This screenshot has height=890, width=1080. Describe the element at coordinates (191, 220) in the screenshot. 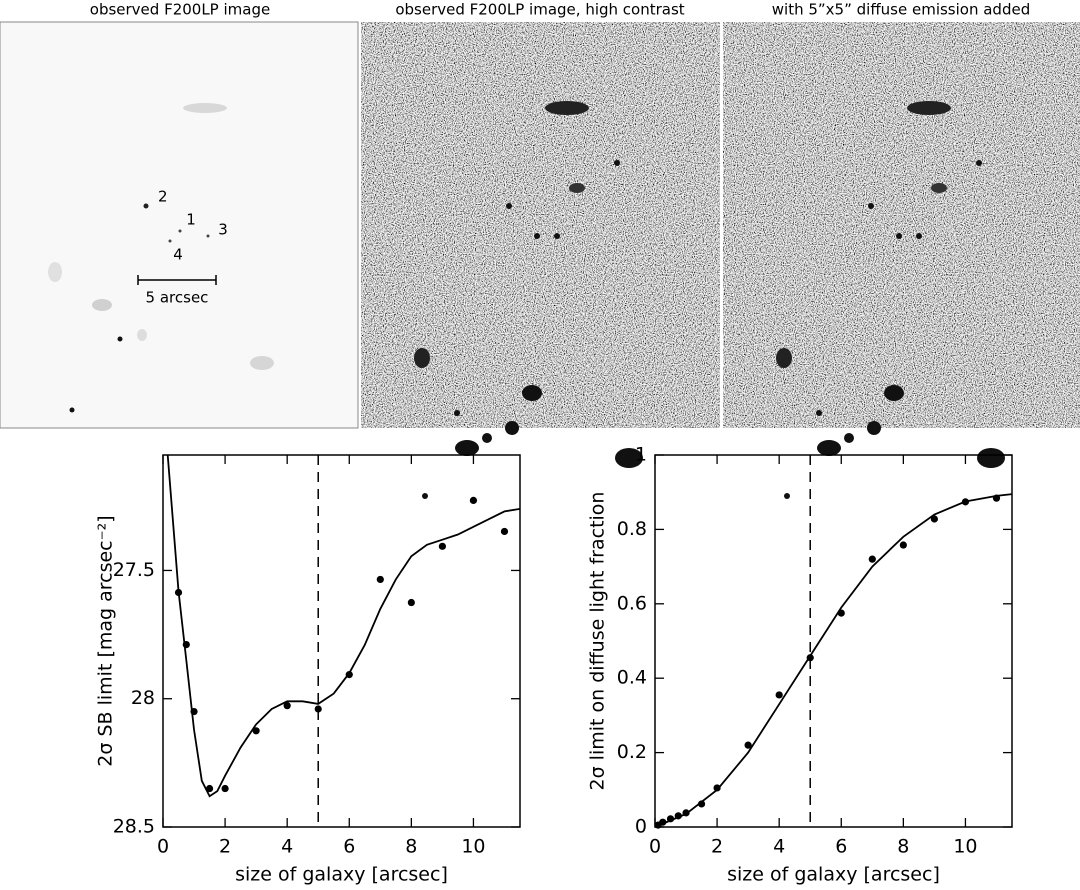

I see `source-label: 1` at that location.